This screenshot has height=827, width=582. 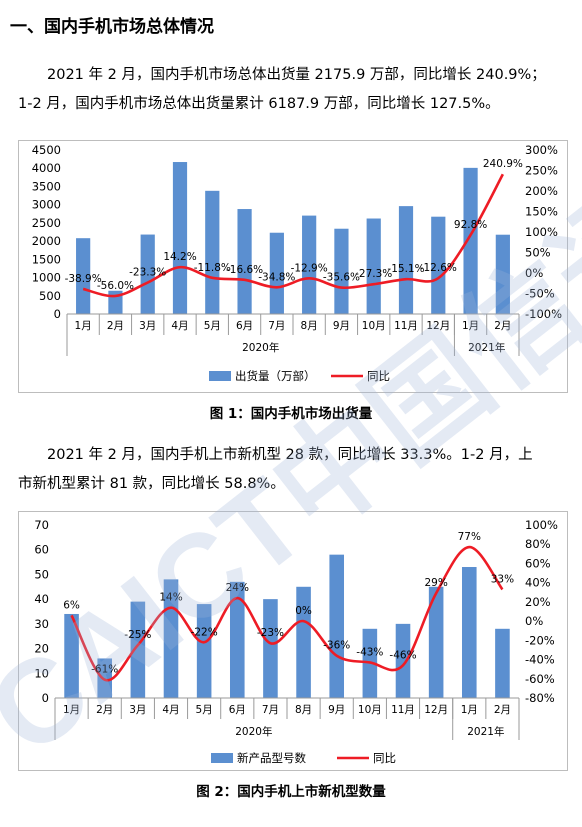 I want to click on yoy-data-label: -35.6%, so click(x=341, y=278).